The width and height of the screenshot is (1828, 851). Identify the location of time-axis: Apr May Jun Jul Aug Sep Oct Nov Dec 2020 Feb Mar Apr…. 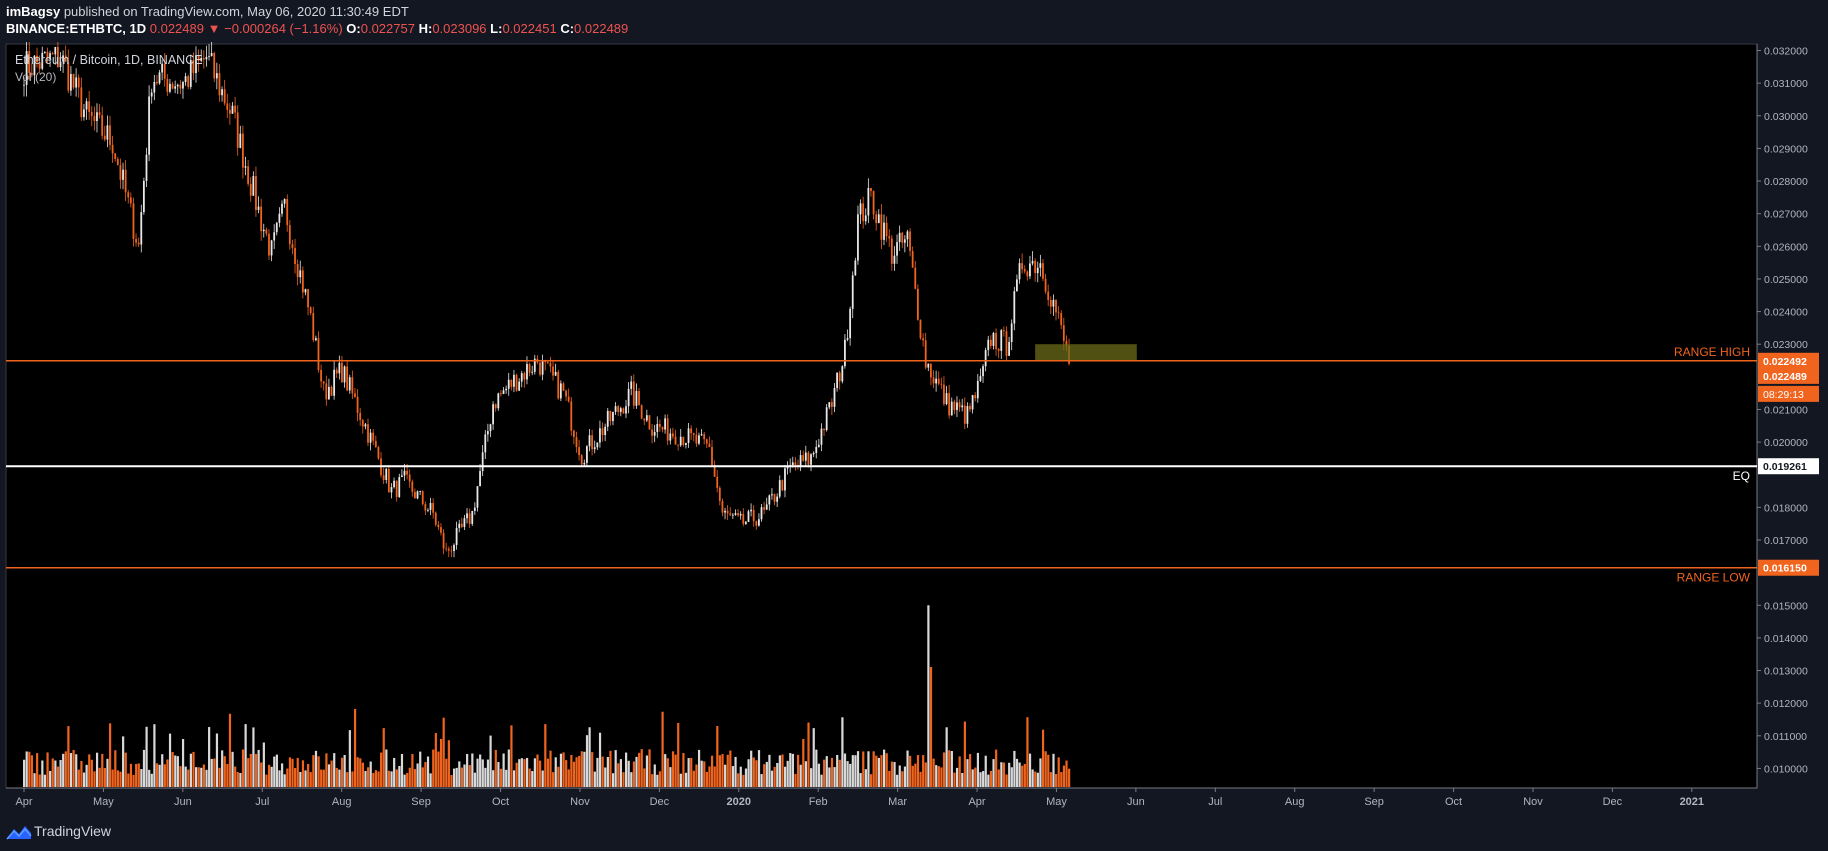
(859, 798).